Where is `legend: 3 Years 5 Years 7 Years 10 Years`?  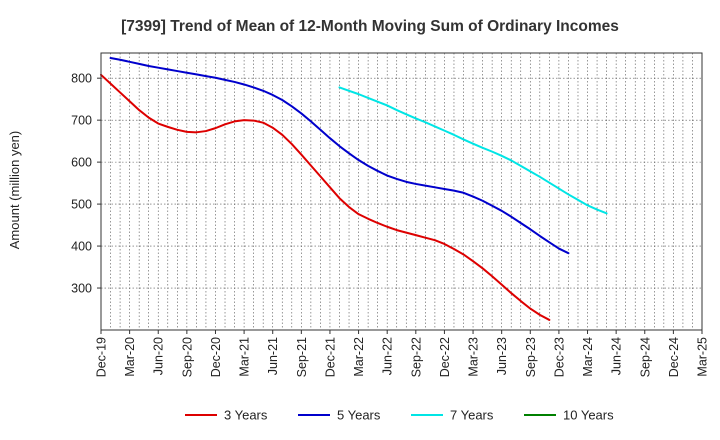
legend: 3 Years 5 Years 7 Years 10 Years is located at coordinates (399, 415).